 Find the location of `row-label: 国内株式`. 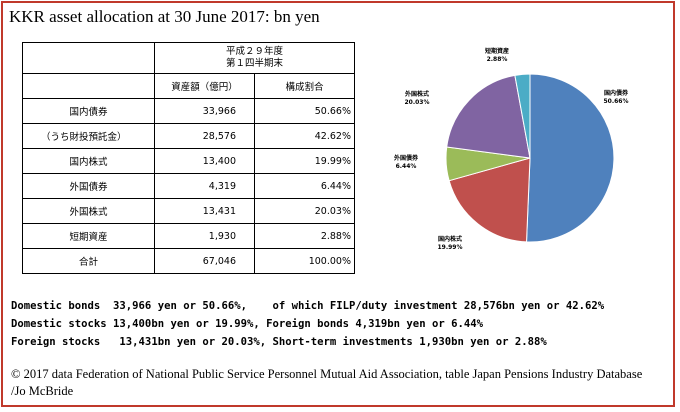

row-label: 国内株式 is located at coordinates (88, 161).